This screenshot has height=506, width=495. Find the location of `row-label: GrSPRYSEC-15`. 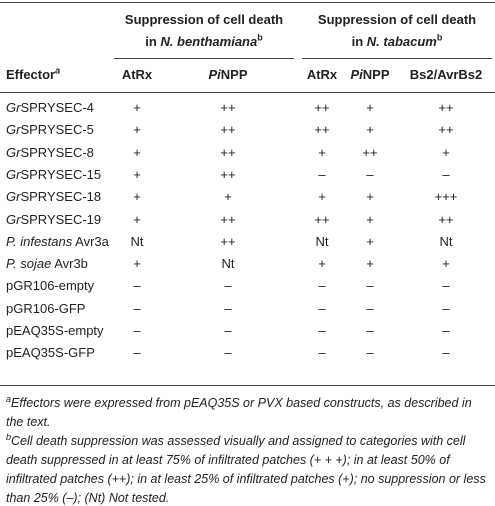

row-label: GrSPRYSEC-15 is located at coordinates (53, 174).